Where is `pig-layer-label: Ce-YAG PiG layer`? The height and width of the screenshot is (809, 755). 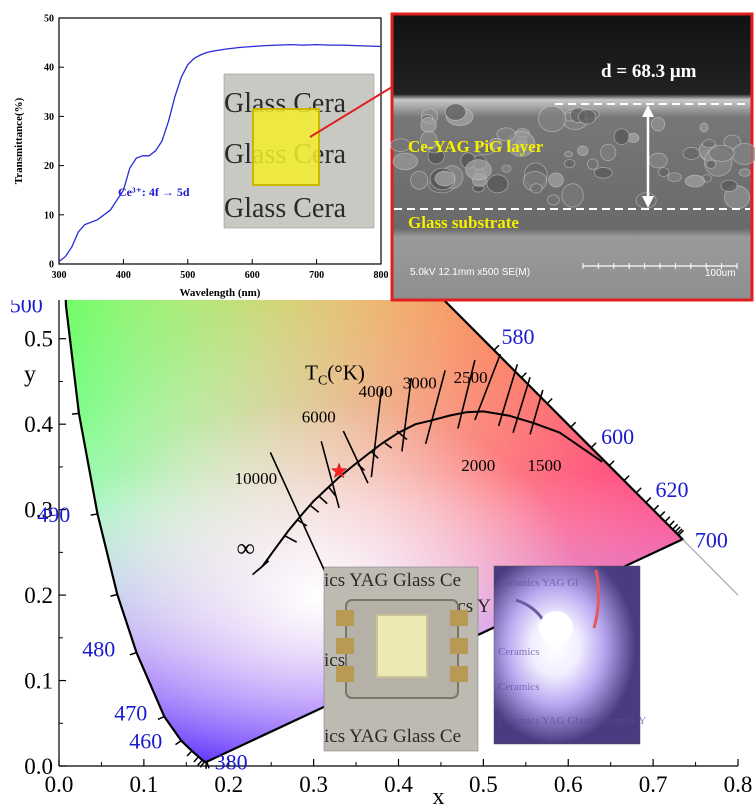
pig-layer-label: Ce-YAG PiG layer is located at coordinates (476, 146).